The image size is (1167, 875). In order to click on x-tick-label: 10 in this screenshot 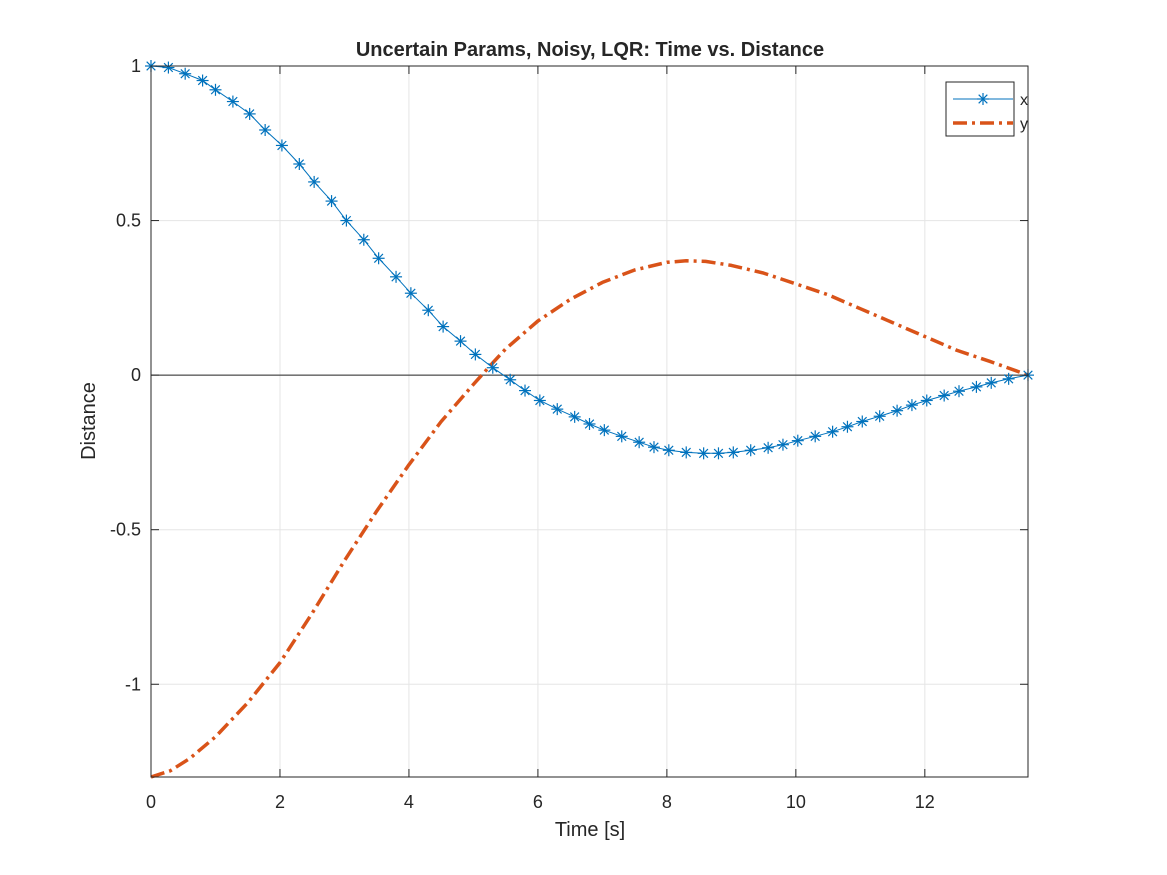, I will do `click(796, 802)`.